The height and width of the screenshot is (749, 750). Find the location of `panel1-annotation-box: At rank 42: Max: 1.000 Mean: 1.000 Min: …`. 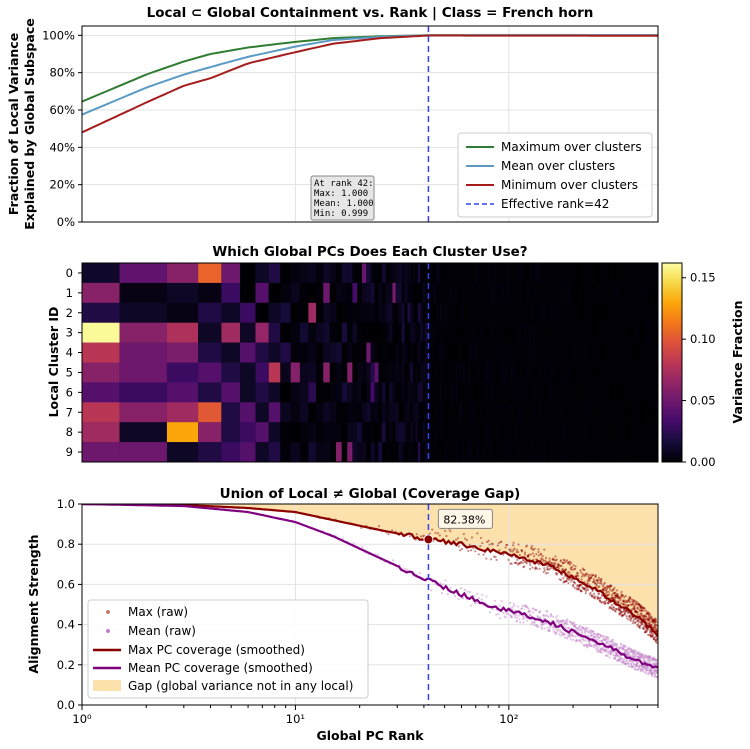

panel1-annotation-box: At rank 42: Max: 1.000 Mean: 1.000 Min: … is located at coordinates (342, 198).